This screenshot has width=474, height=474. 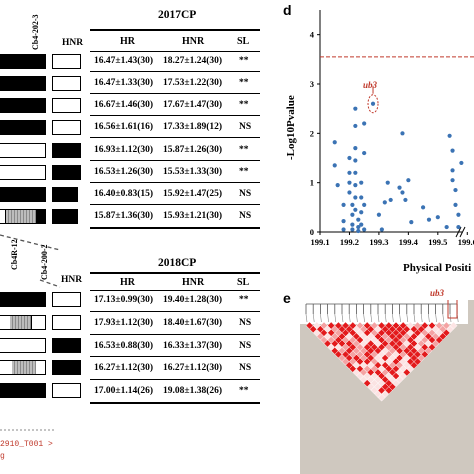 What do you see at coordinates (312, 35) in the screenshot?
I see `y-tick-label: 4` at bounding box center [312, 35].